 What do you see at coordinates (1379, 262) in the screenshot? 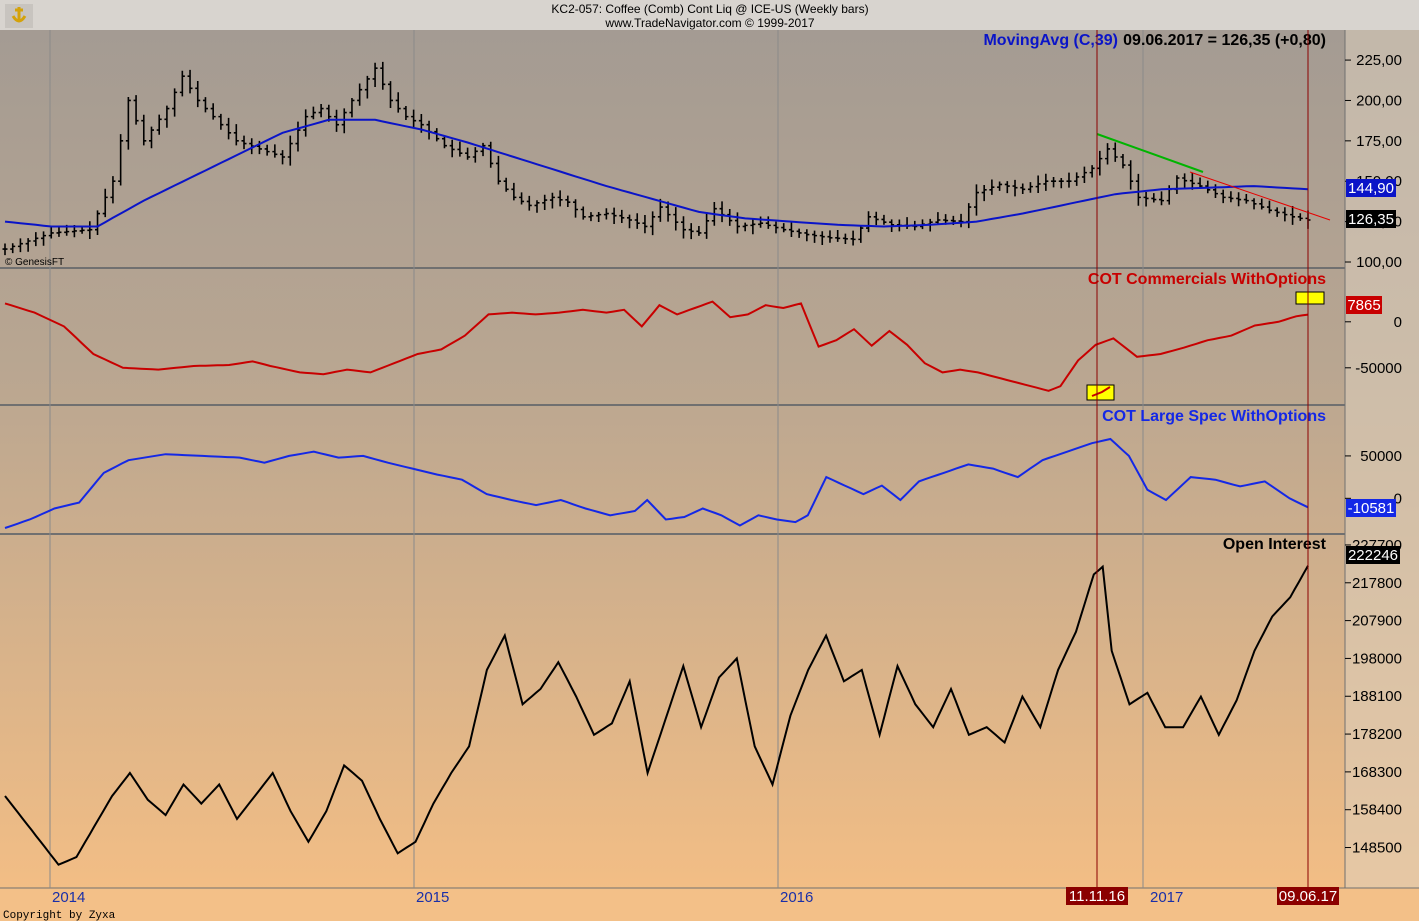
I see `y-tick-label: 100,00` at bounding box center [1379, 262].